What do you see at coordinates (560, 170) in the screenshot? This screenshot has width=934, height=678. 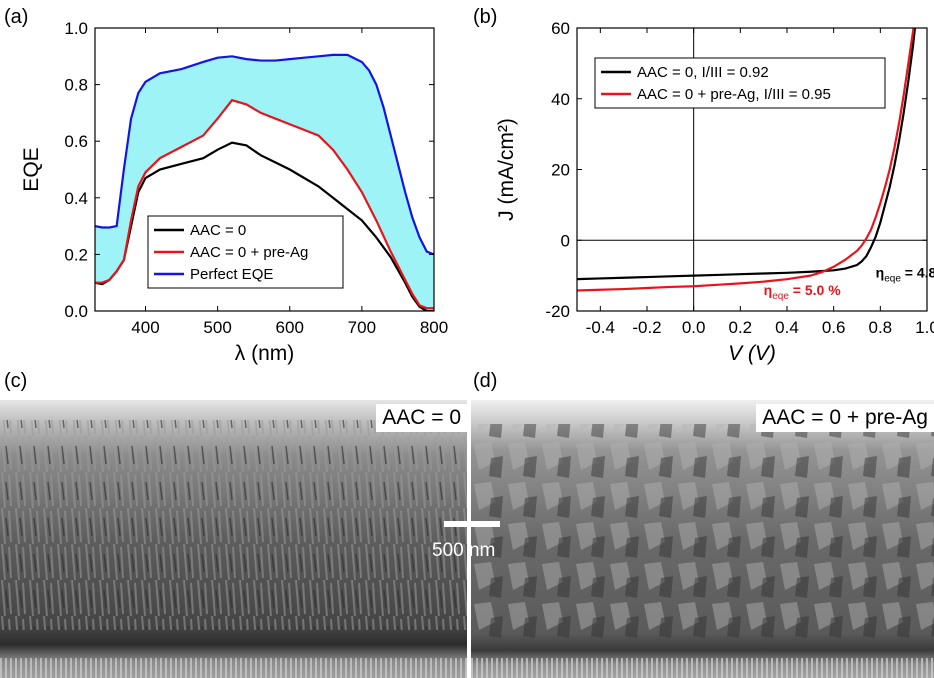 I see `y-tick-label: 20` at bounding box center [560, 170].